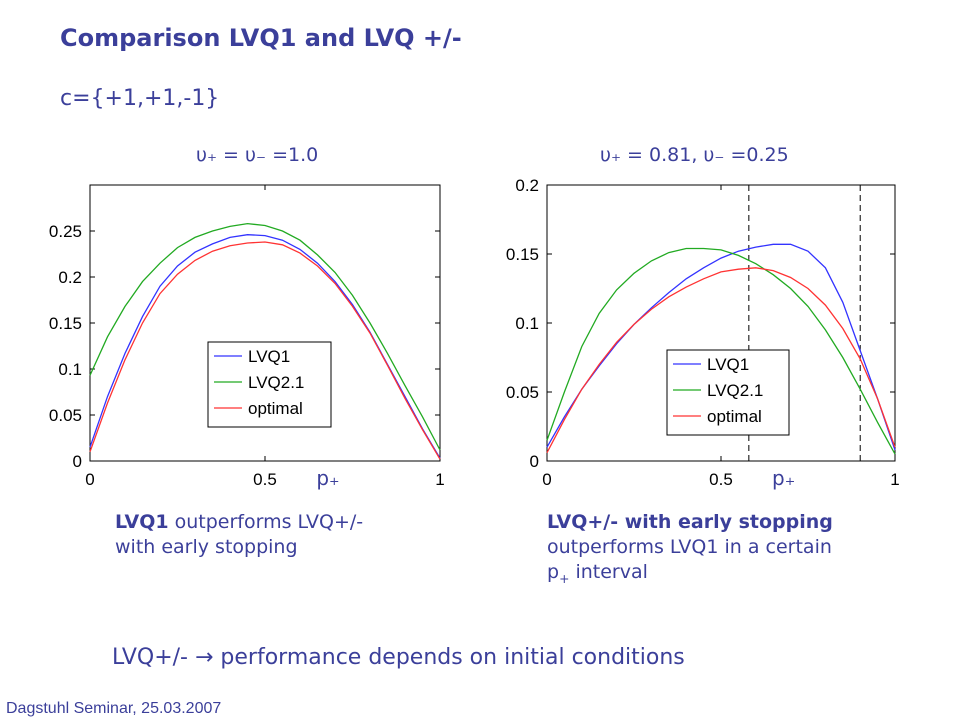  What do you see at coordinates (728, 364) in the screenshot?
I see `chart-2-legend-label: LVQ1` at bounding box center [728, 364].